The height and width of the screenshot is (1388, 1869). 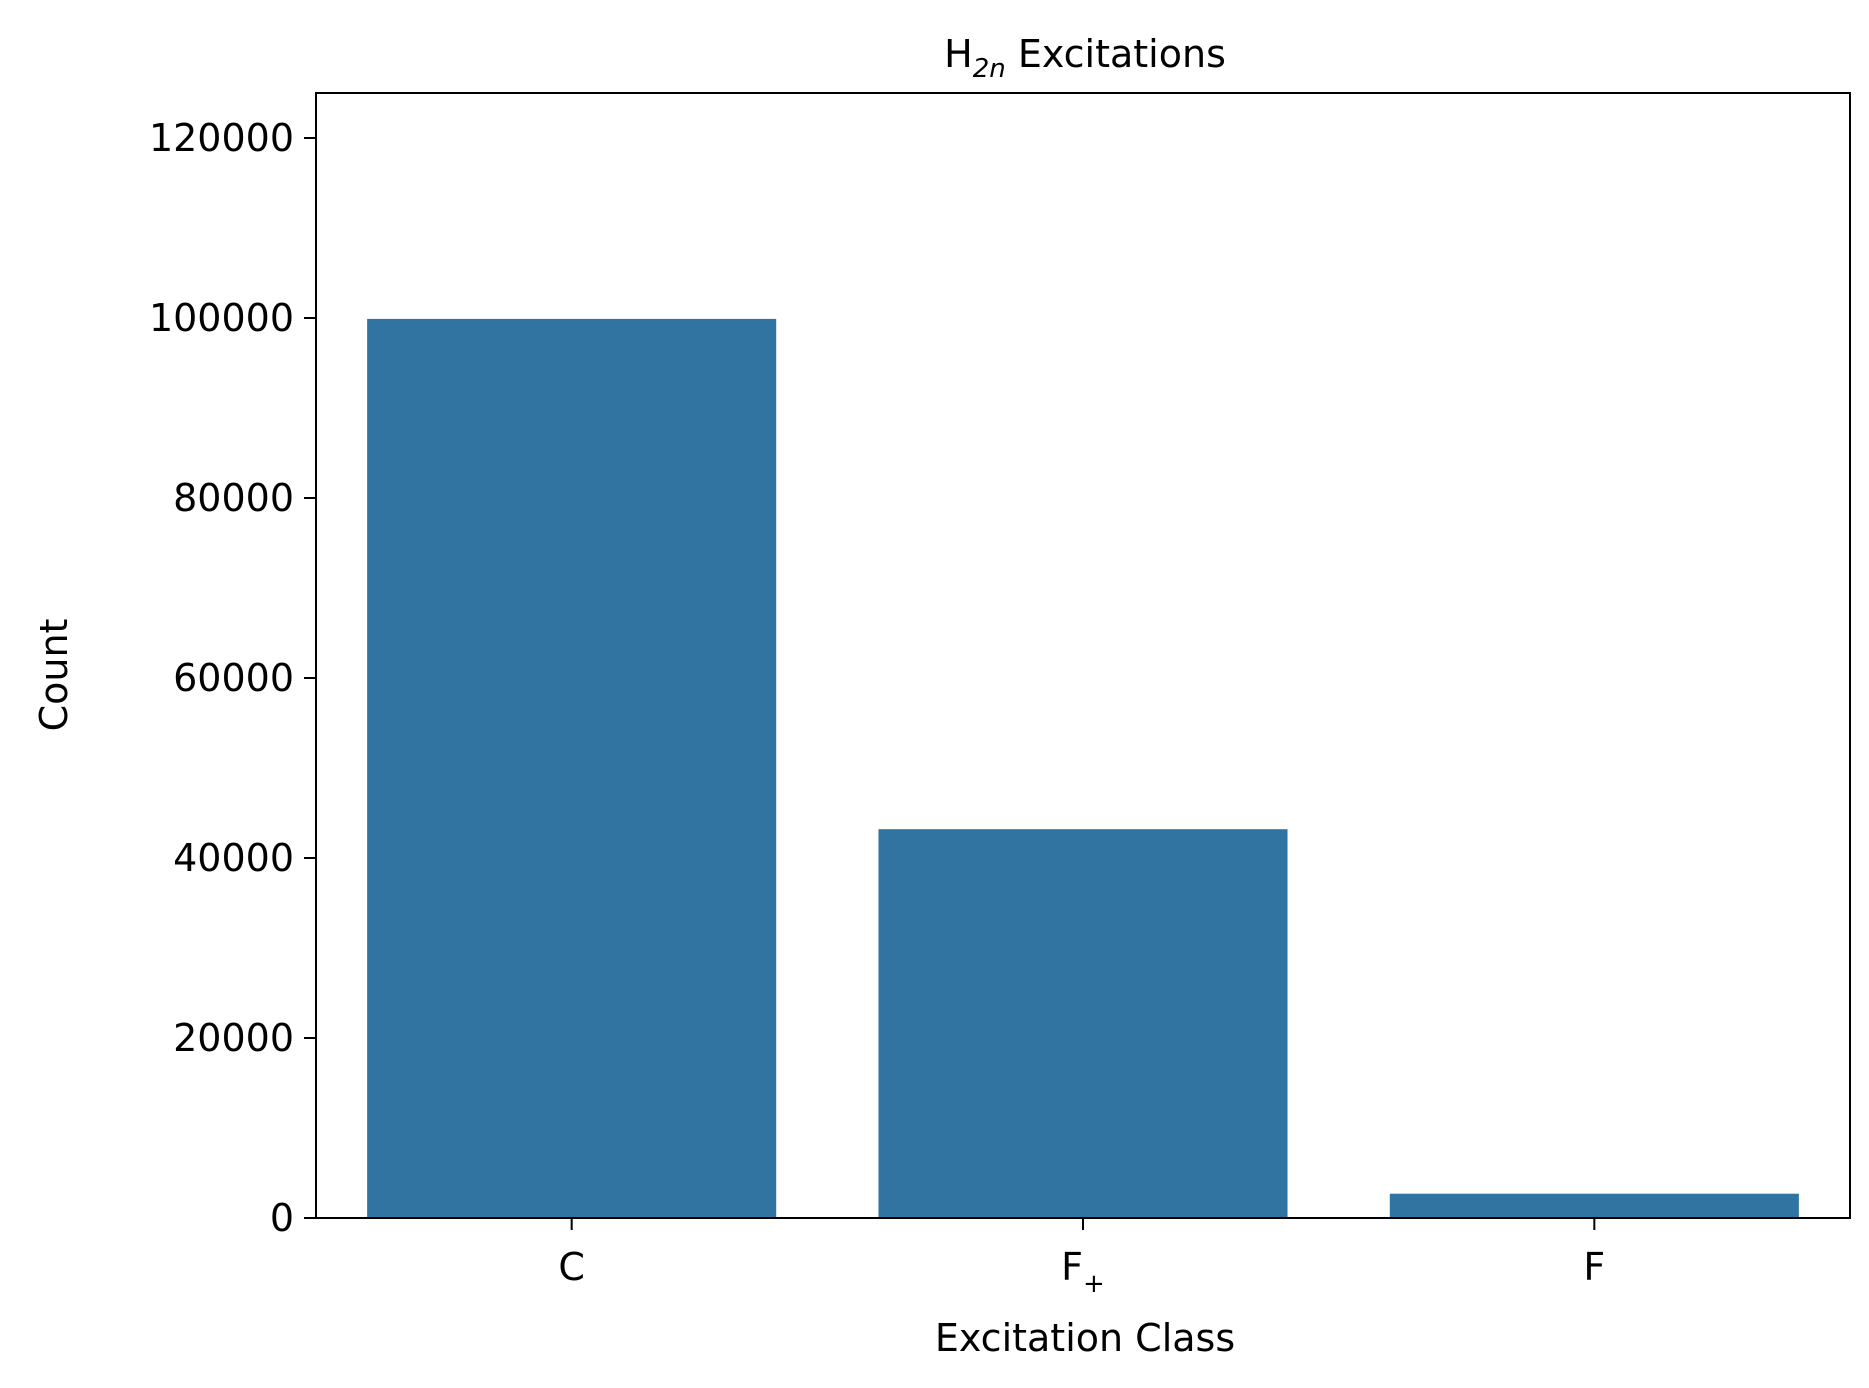 What do you see at coordinates (1594, 1267) in the screenshot?
I see `x-tick-label-2: F` at bounding box center [1594, 1267].